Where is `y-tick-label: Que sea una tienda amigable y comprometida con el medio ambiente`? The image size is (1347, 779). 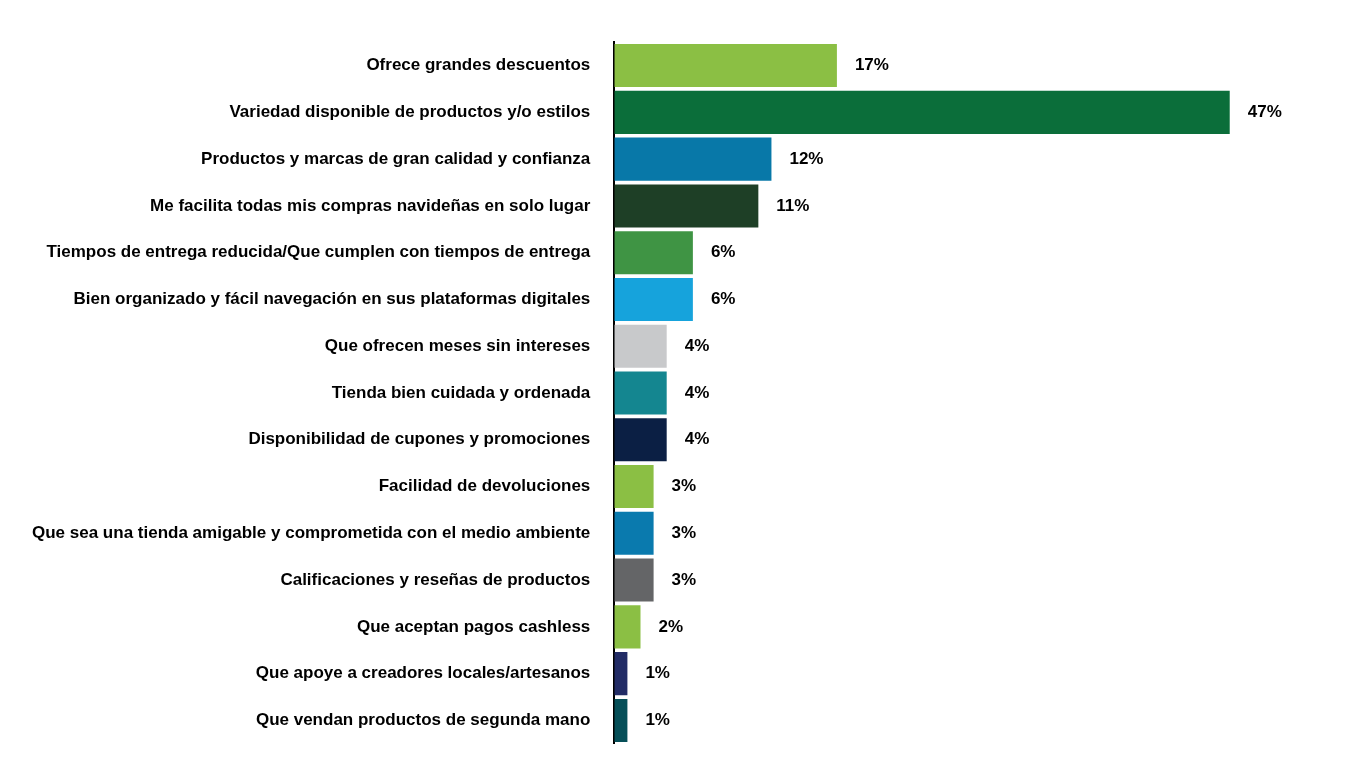
y-tick-label: Que sea una tienda amigable y comprometida con el medio ambiente is located at coordinates (311, 533).